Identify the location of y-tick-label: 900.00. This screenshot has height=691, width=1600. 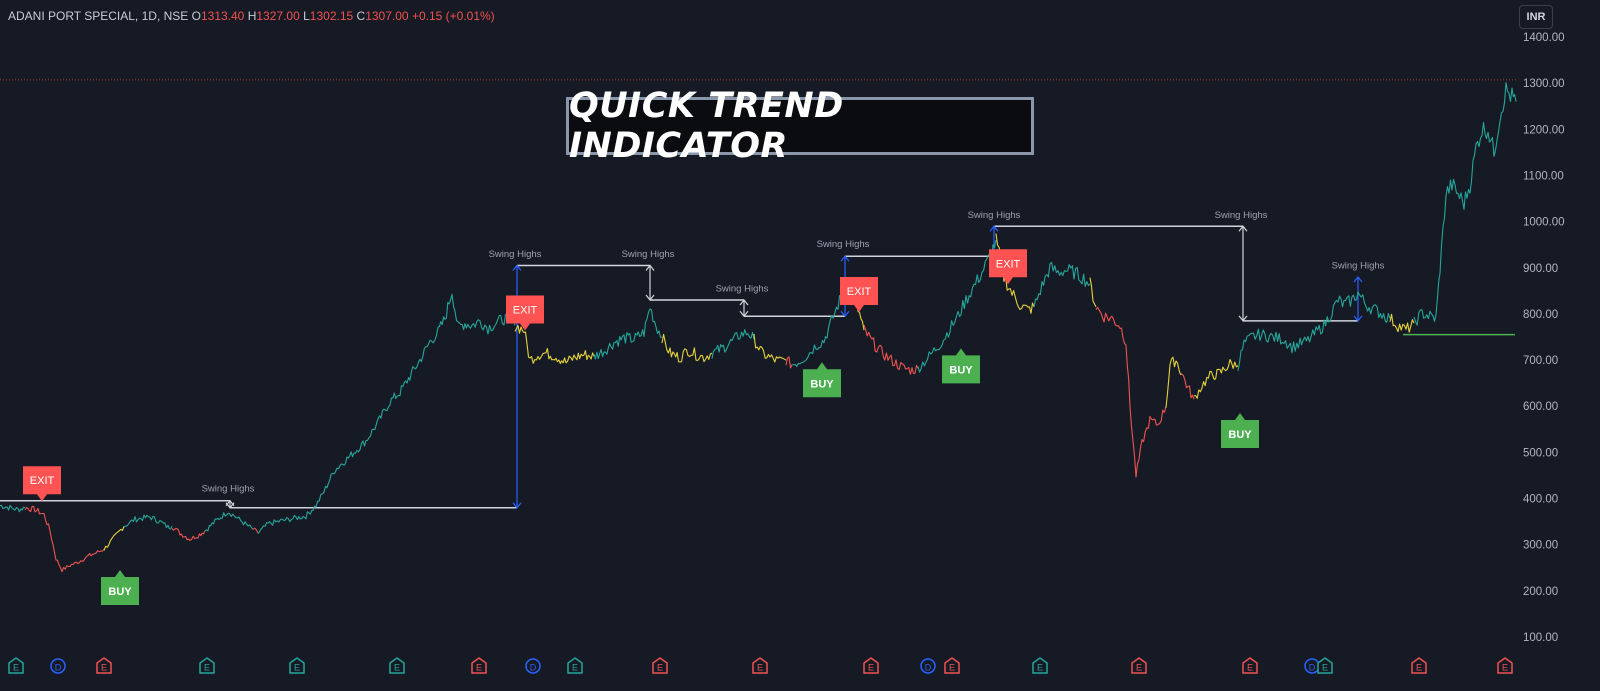
(1540, 269).